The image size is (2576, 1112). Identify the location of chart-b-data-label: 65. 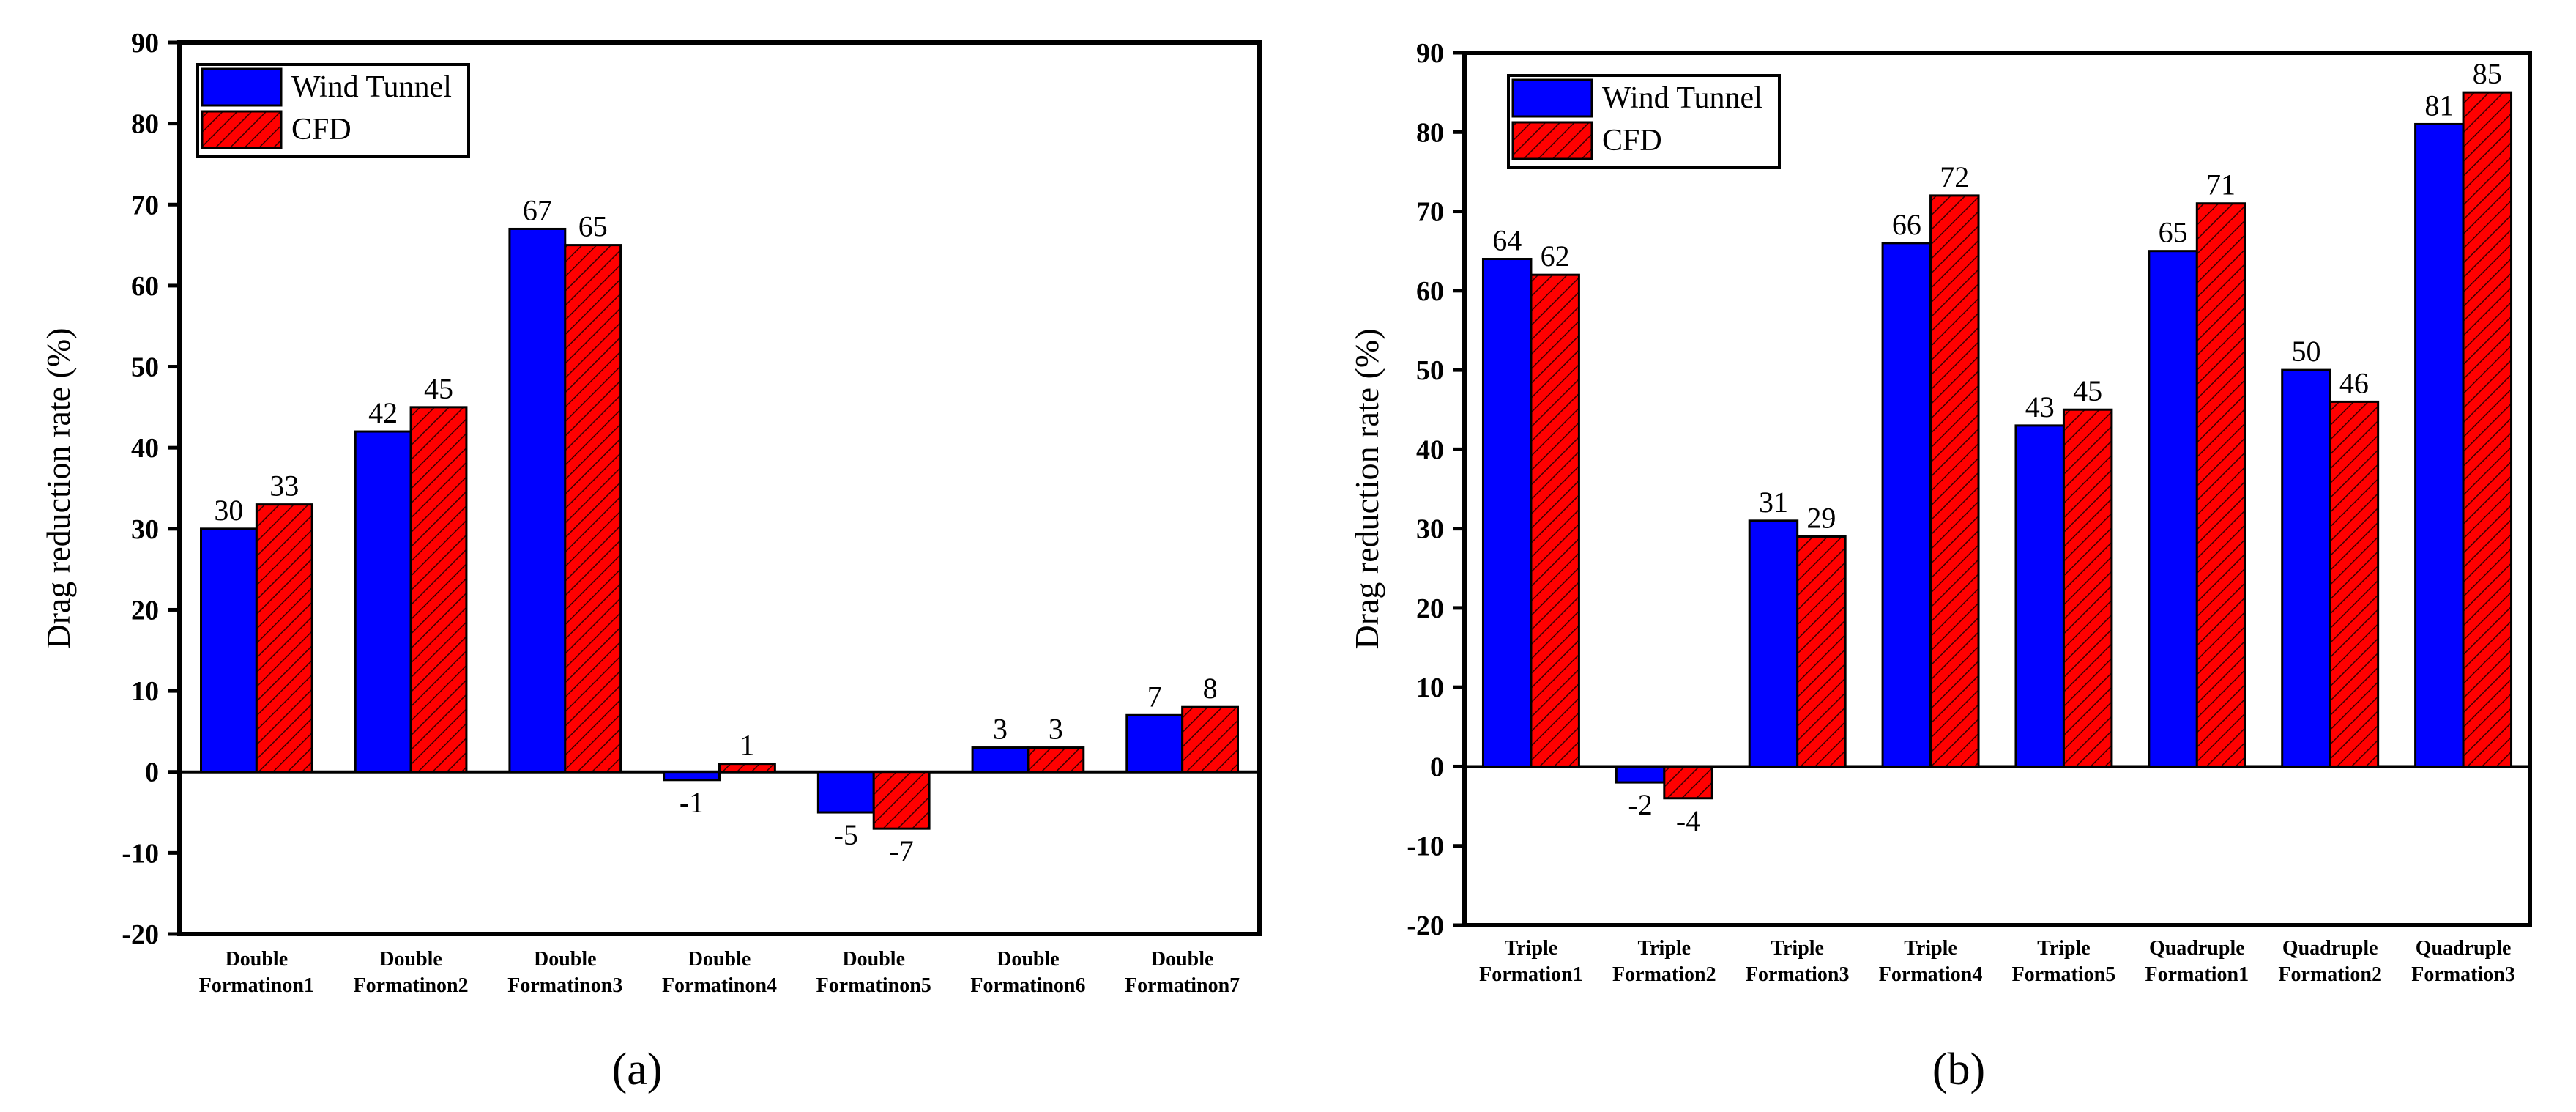
(2173, 232).